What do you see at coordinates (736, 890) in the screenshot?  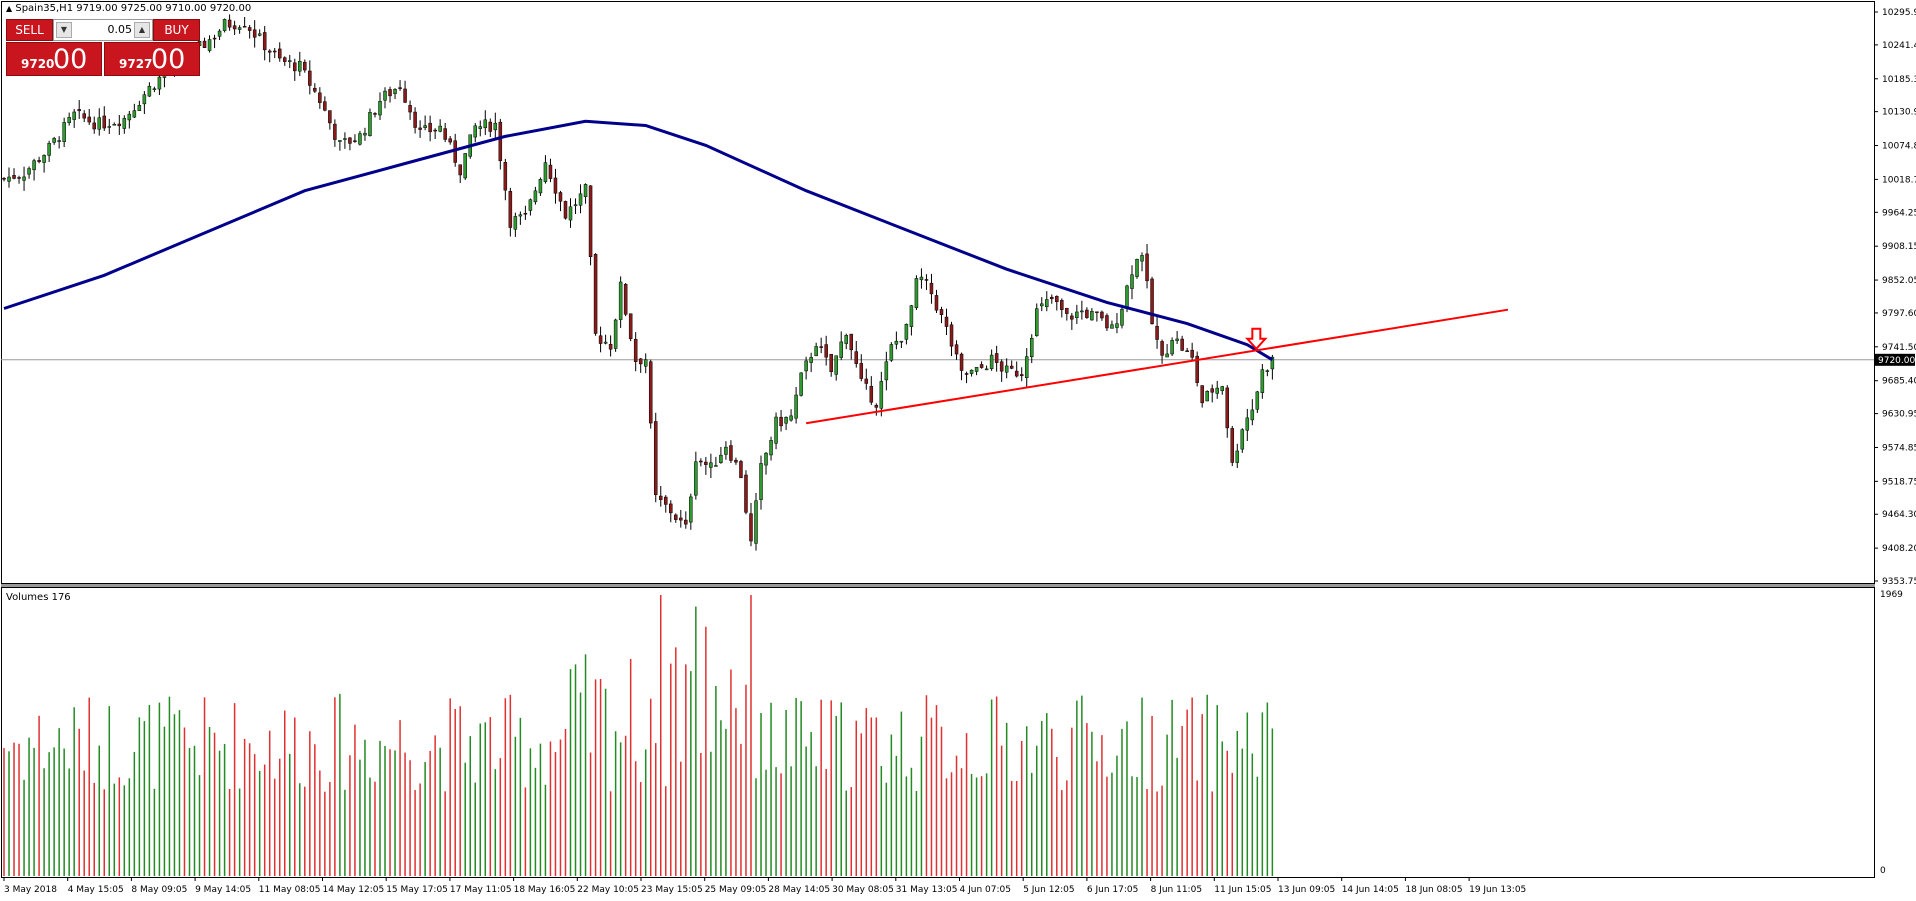 I see `time-tick-label: 25 May 09:05` at bounding box center [736, 890].